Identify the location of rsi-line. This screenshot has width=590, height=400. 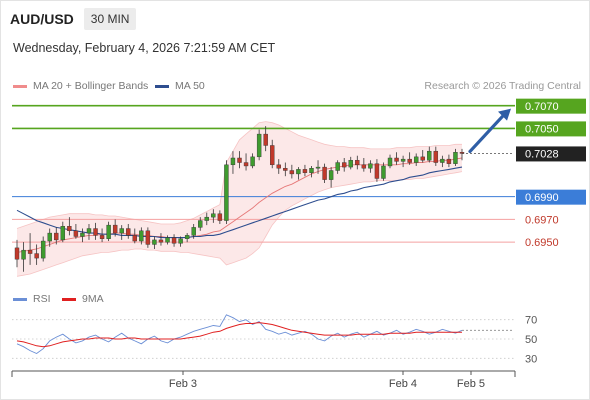
(239, 334).